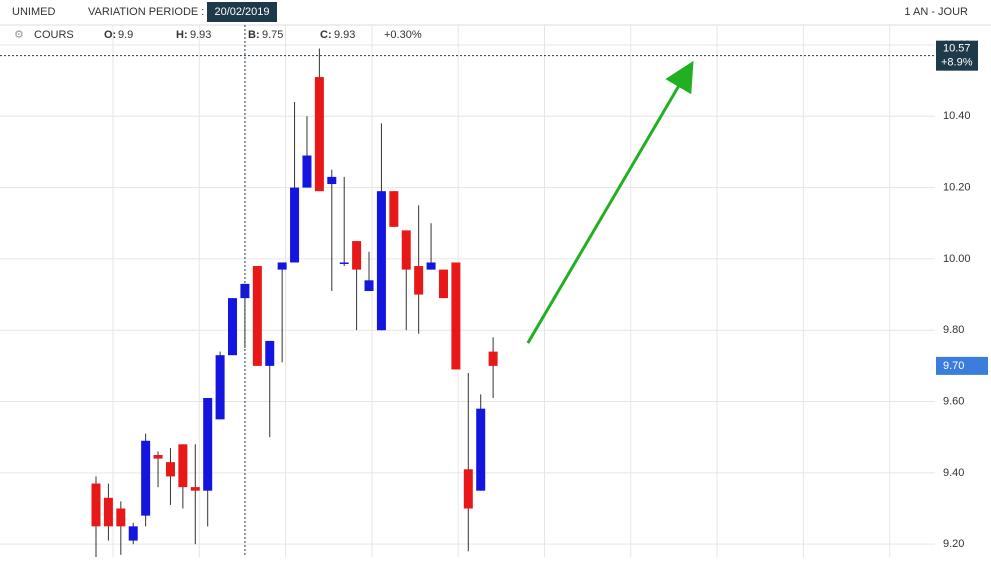 The height and width of the screenshot is (562, 991). What do you see at coordinates (936, 12) in the screenshot?
I see `range: 1 AN - JOUR` at bounding box center [936, 12].